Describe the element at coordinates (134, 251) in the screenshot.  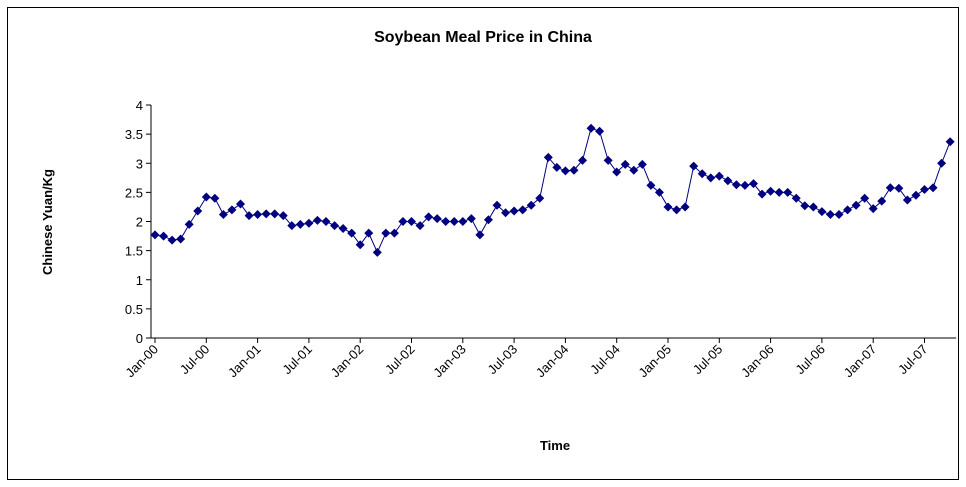
I see `y-tick-label: 1.5` at that location.